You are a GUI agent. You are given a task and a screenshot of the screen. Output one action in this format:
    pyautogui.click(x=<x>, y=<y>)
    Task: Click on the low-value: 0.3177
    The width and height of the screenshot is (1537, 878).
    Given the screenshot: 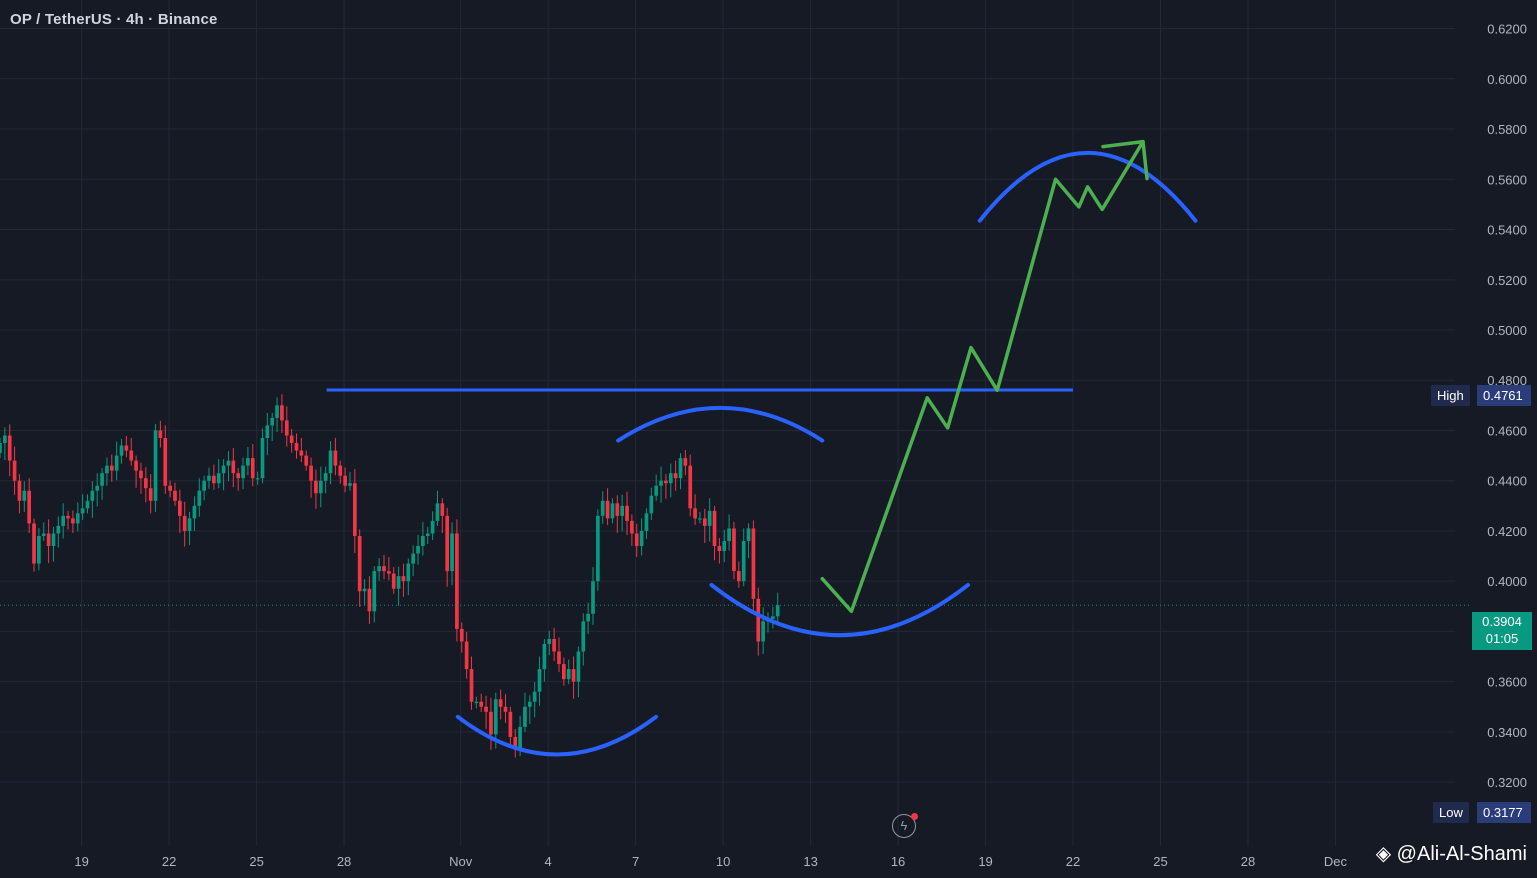 What is the action you would take?
    pyautogui.click(x=1504, y=812)
    